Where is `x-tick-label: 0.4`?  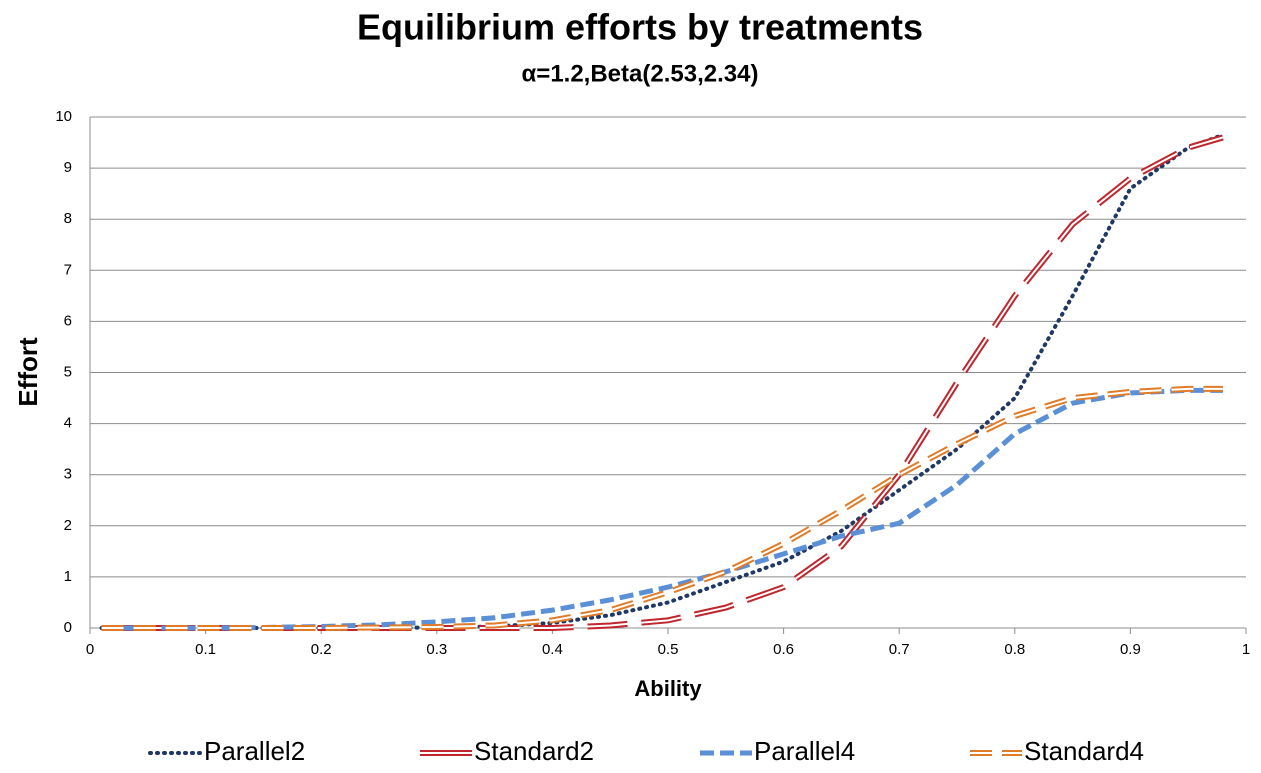
x-tick-label: 0.4 is located at coordinates (552, 649).